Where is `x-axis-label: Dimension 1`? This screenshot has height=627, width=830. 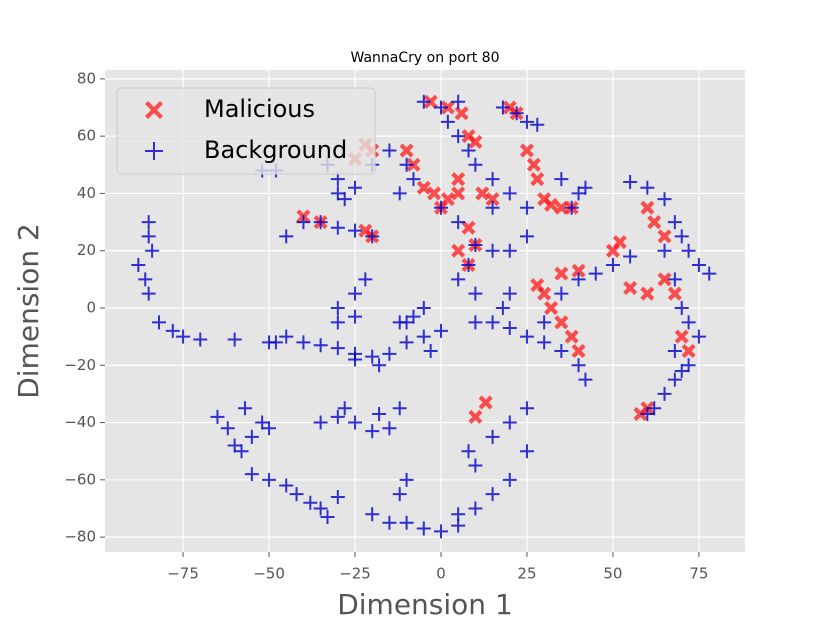
x-axis-label: Dimension 1 is located at coordinates (425, 604).